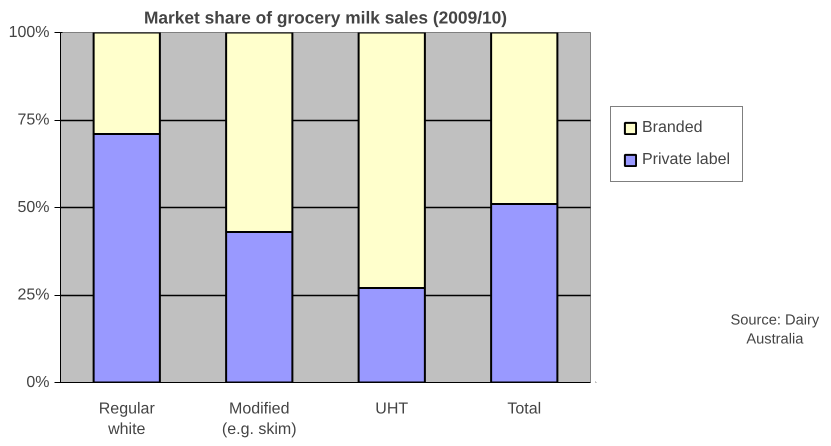 The width and height of the screenshot is (831, 446). I want to click on chart-title: Market share of grocery milk sales (2009/10), so click(326, 18).